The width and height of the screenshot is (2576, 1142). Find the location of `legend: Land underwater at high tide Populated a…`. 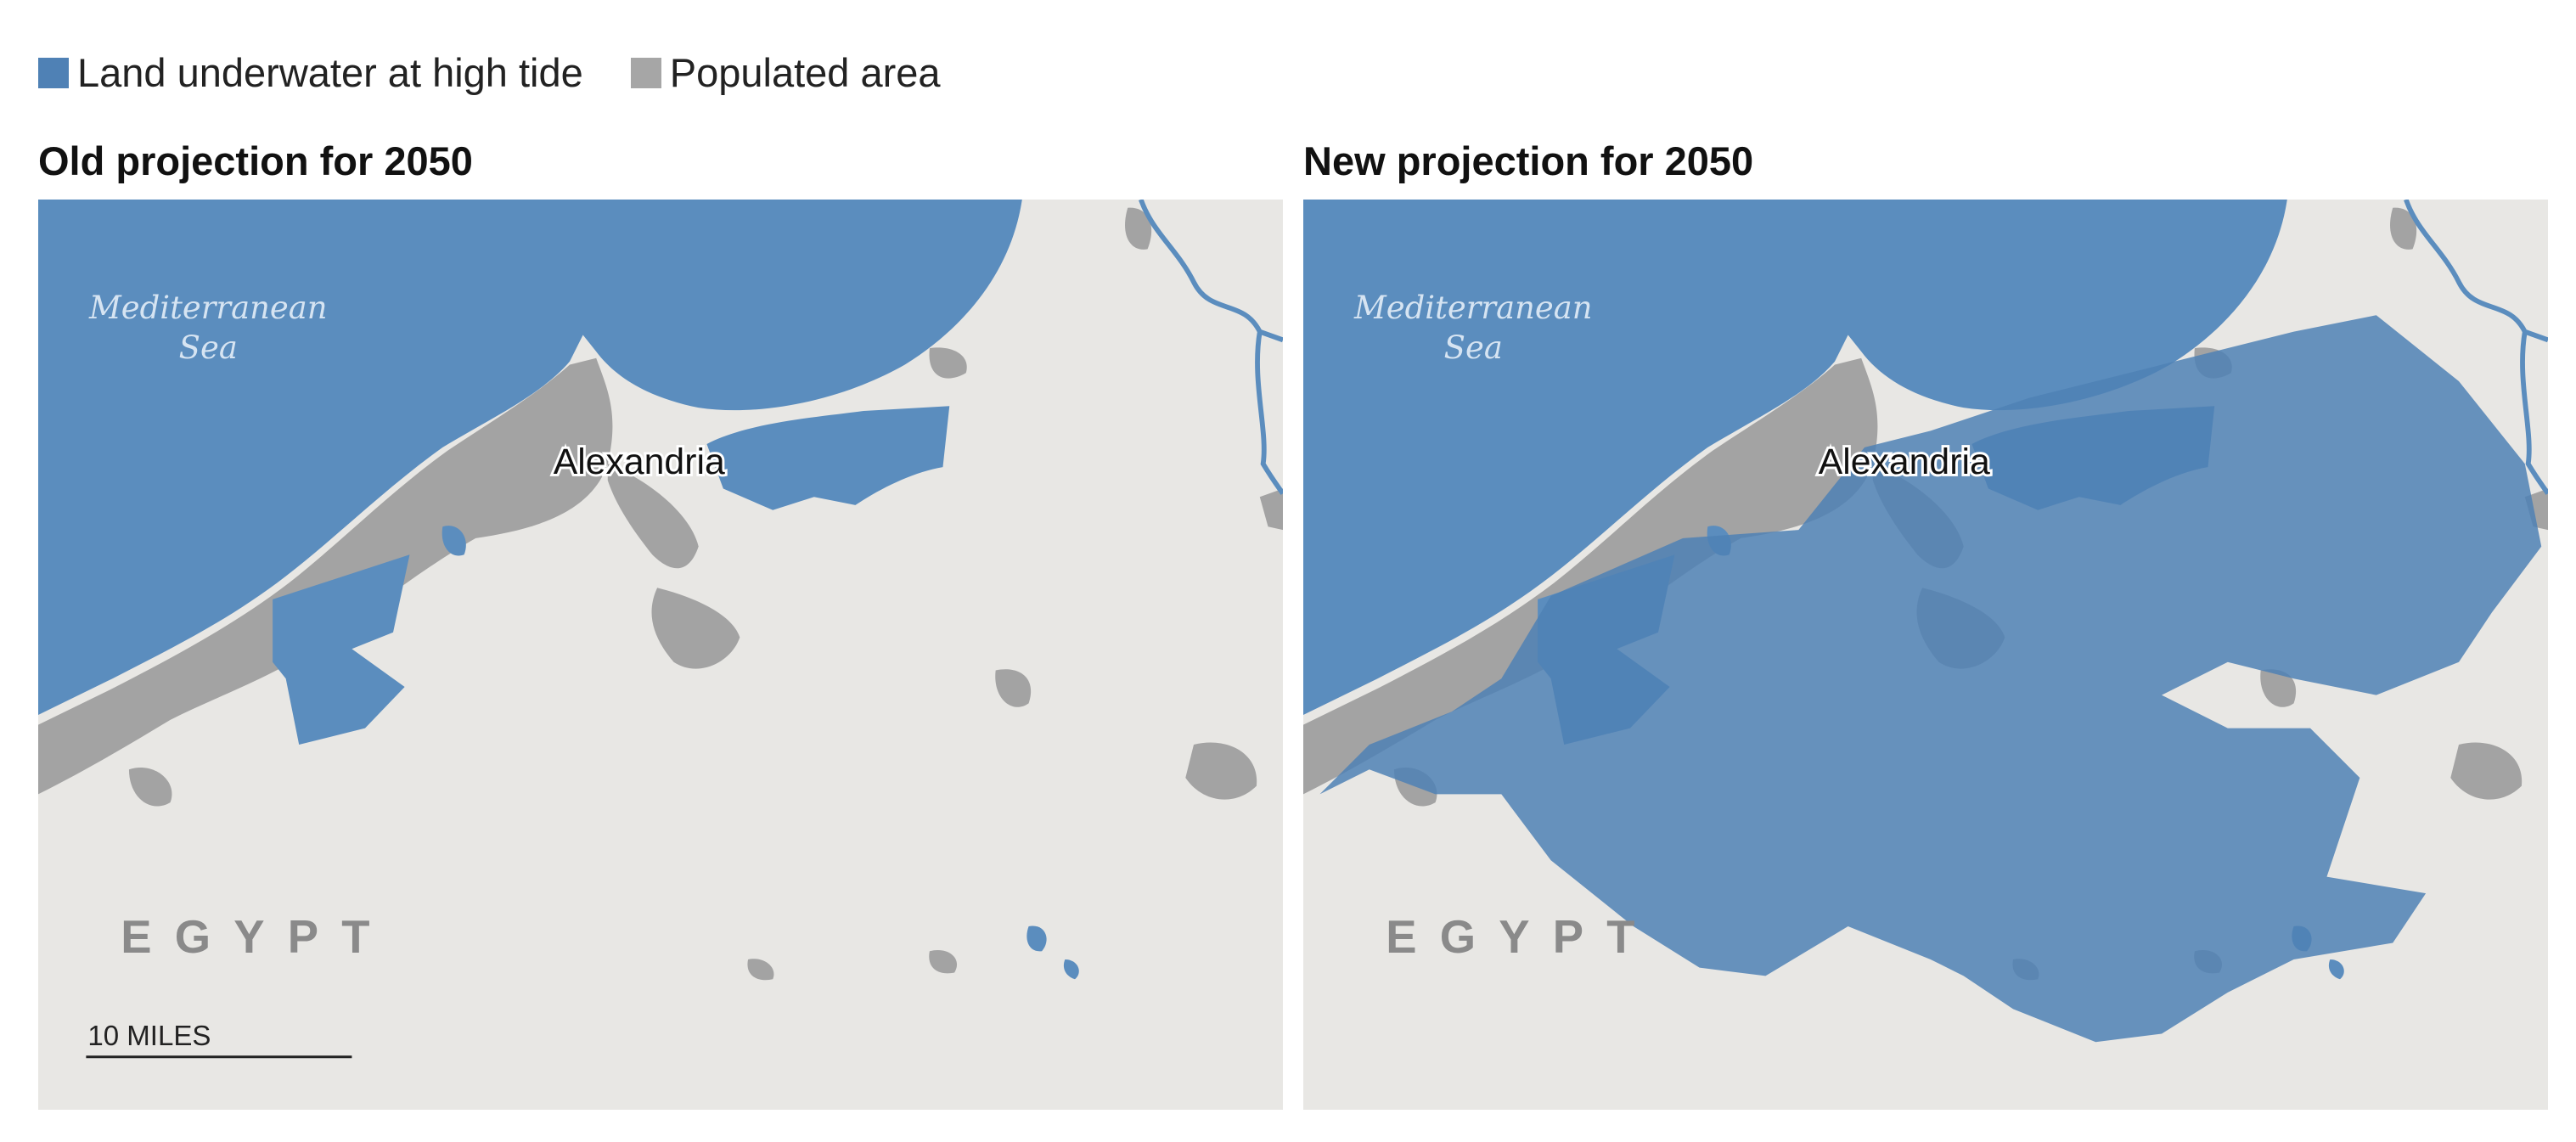

legend: Land underwater at high tide Populated a… is located at coordinates (513, 72).